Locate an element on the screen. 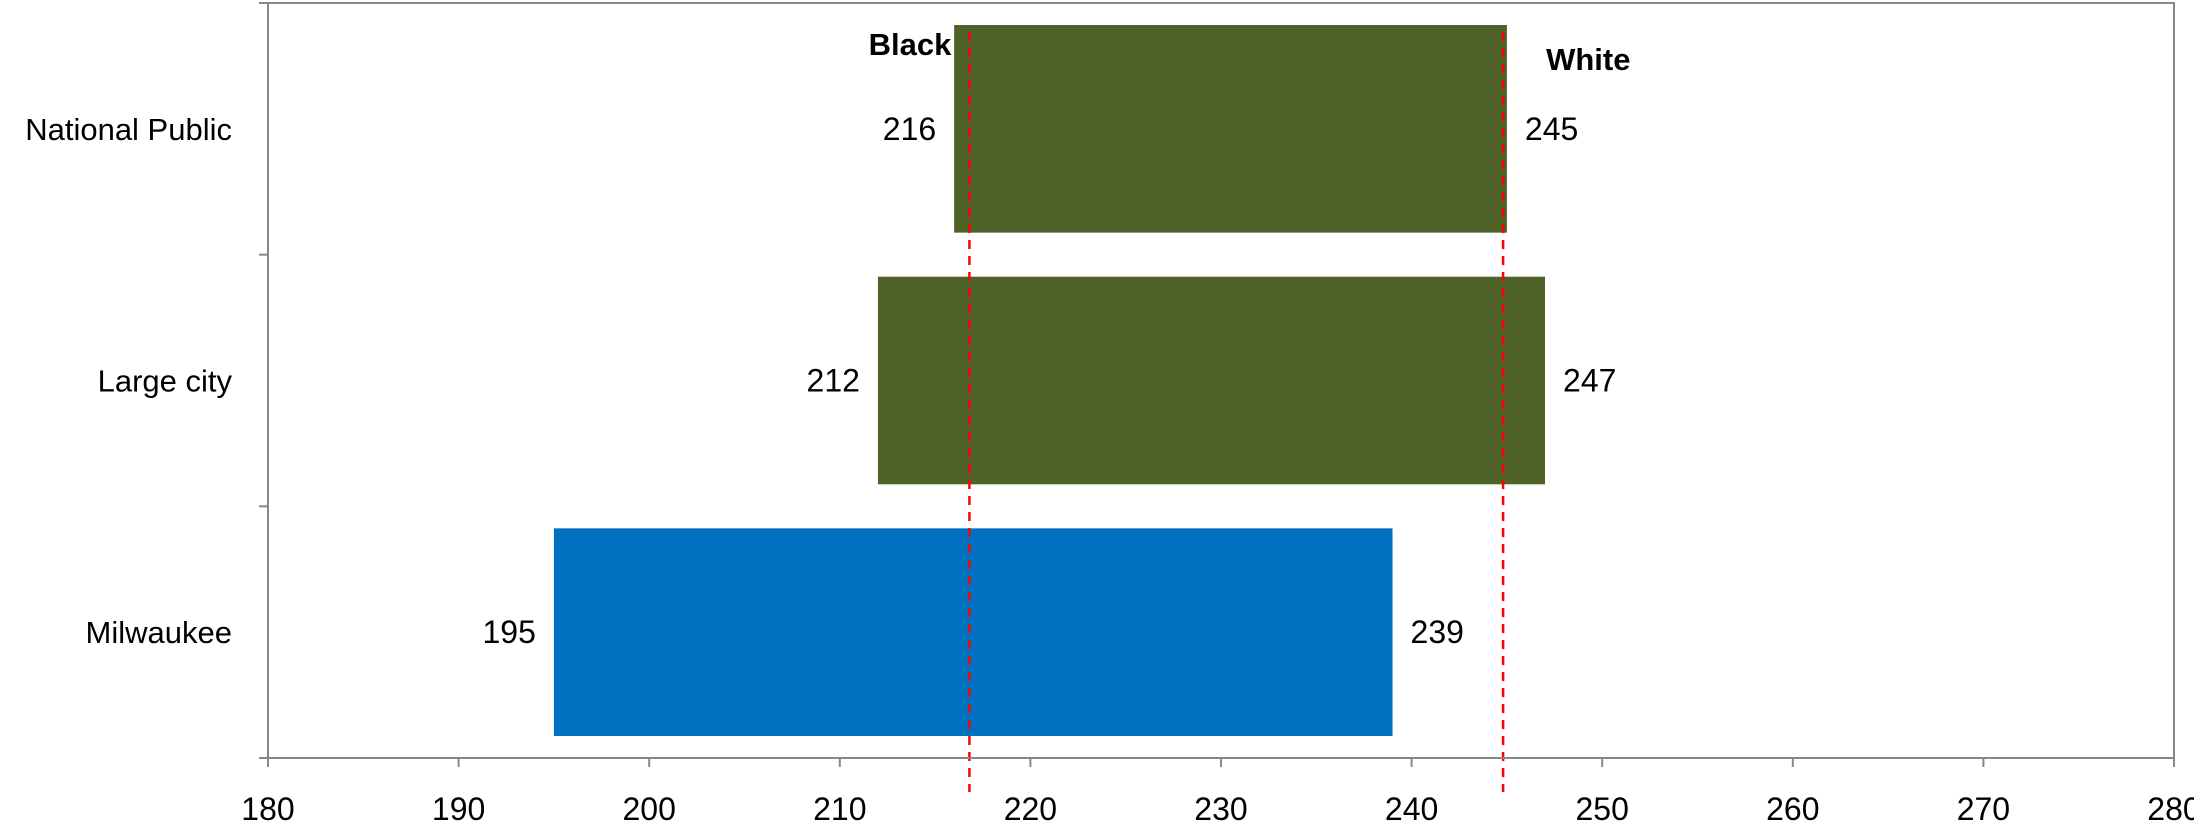 The image size is (2194, 829). x-tick-label: 200 is located at coordinates (649, 809).